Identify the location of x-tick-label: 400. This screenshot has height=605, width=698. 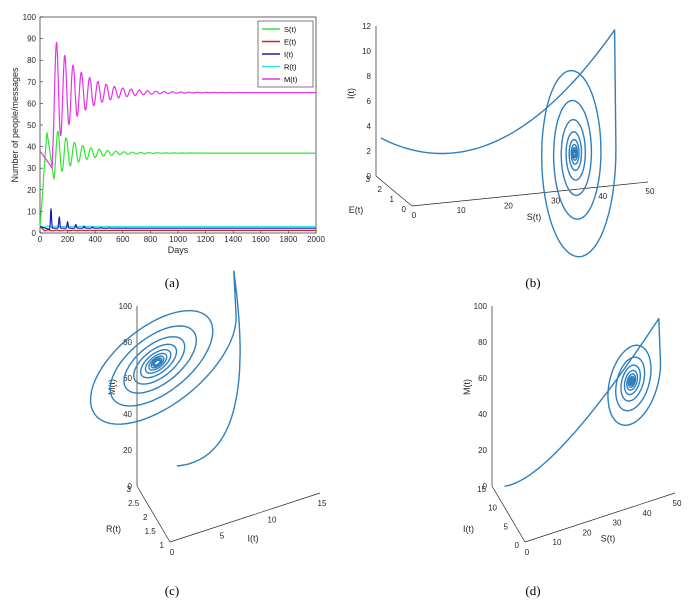
(96, 239).